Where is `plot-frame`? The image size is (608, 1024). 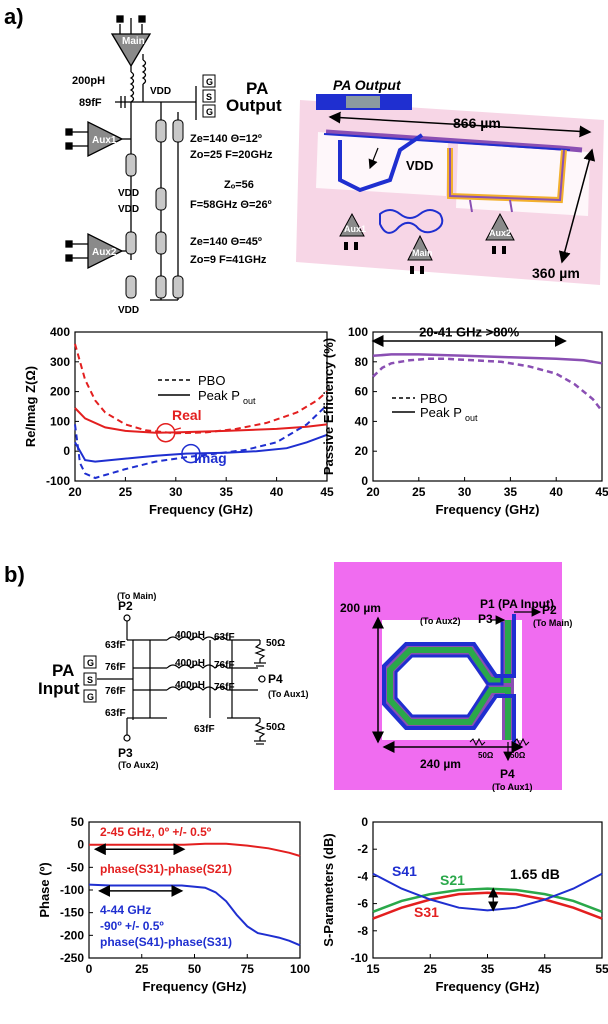 plot-frame is located at coordinates (201, 406).